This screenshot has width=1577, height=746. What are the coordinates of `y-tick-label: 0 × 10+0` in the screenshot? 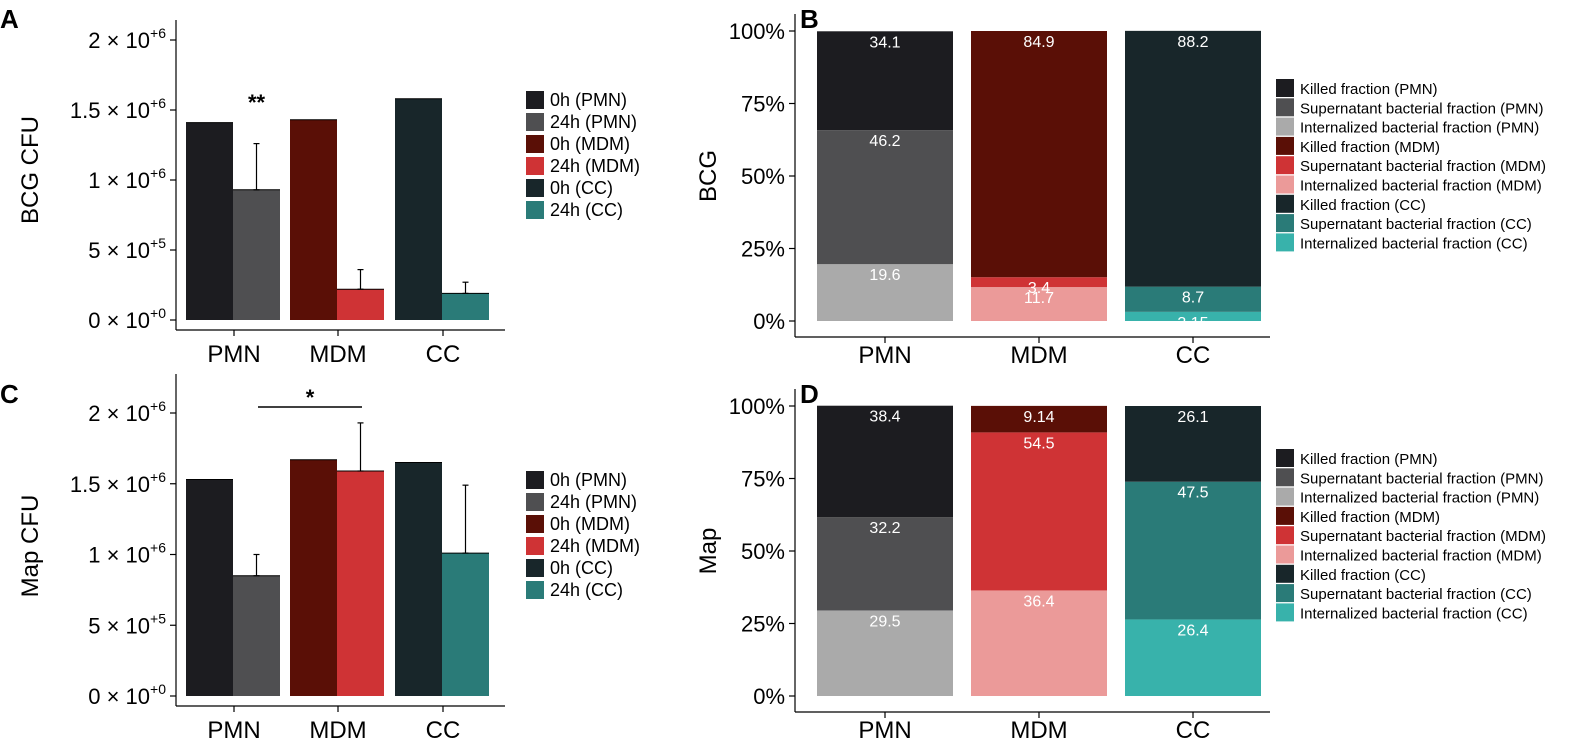 It's located at (127, 319).